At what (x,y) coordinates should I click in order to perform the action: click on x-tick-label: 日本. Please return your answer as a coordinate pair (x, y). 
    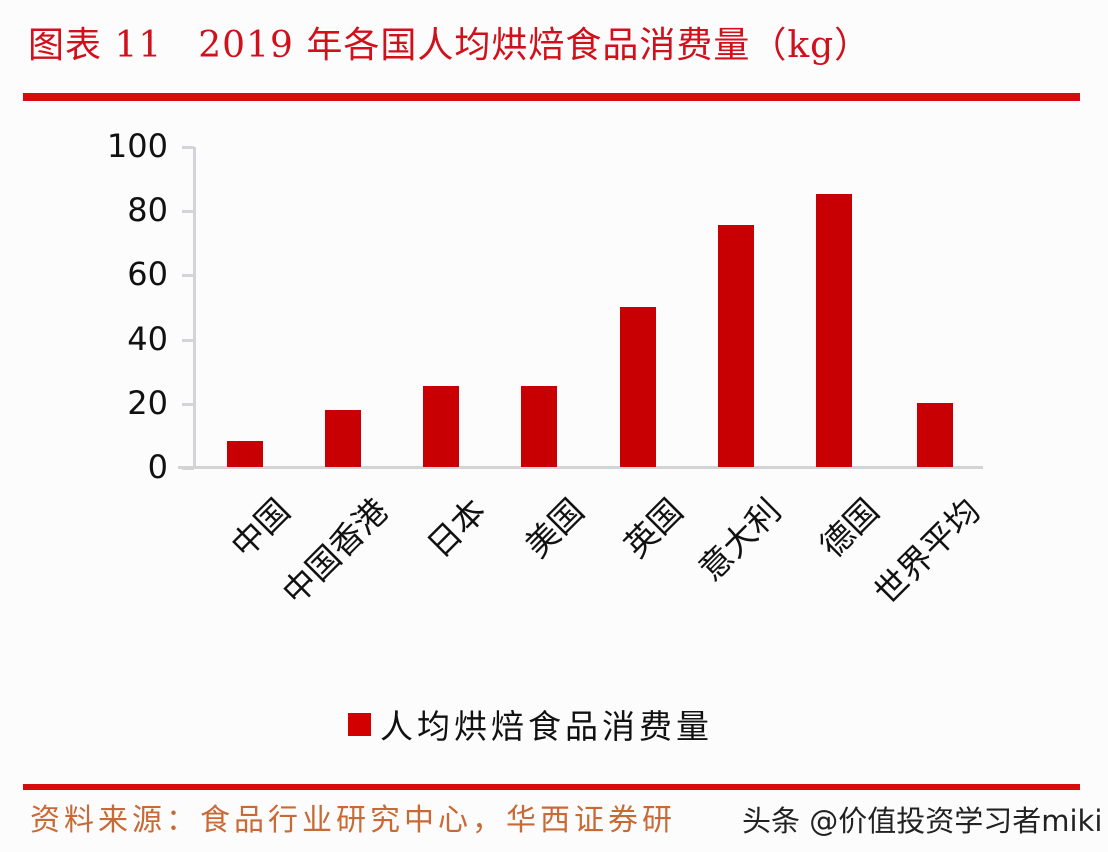
    Looking at the image, I should click on (456, 528).